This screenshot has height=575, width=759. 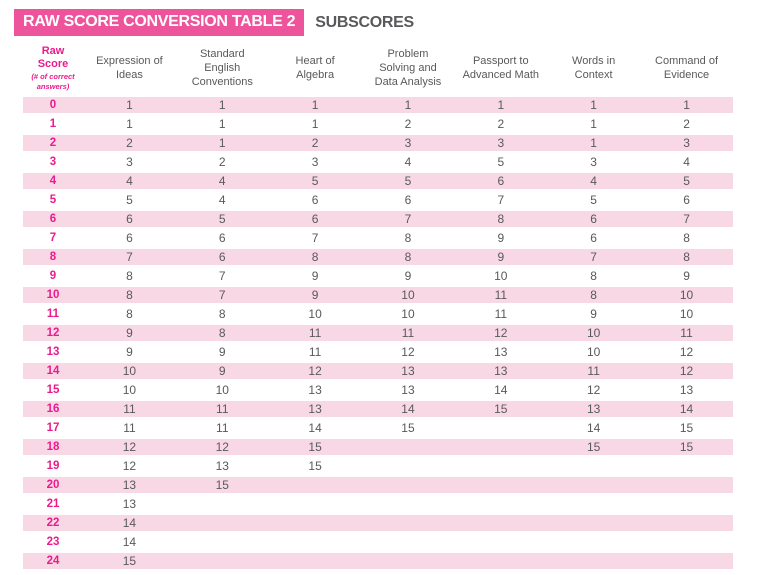 I want to click on table-row: 20 13 15, so click(x=378, y=485).